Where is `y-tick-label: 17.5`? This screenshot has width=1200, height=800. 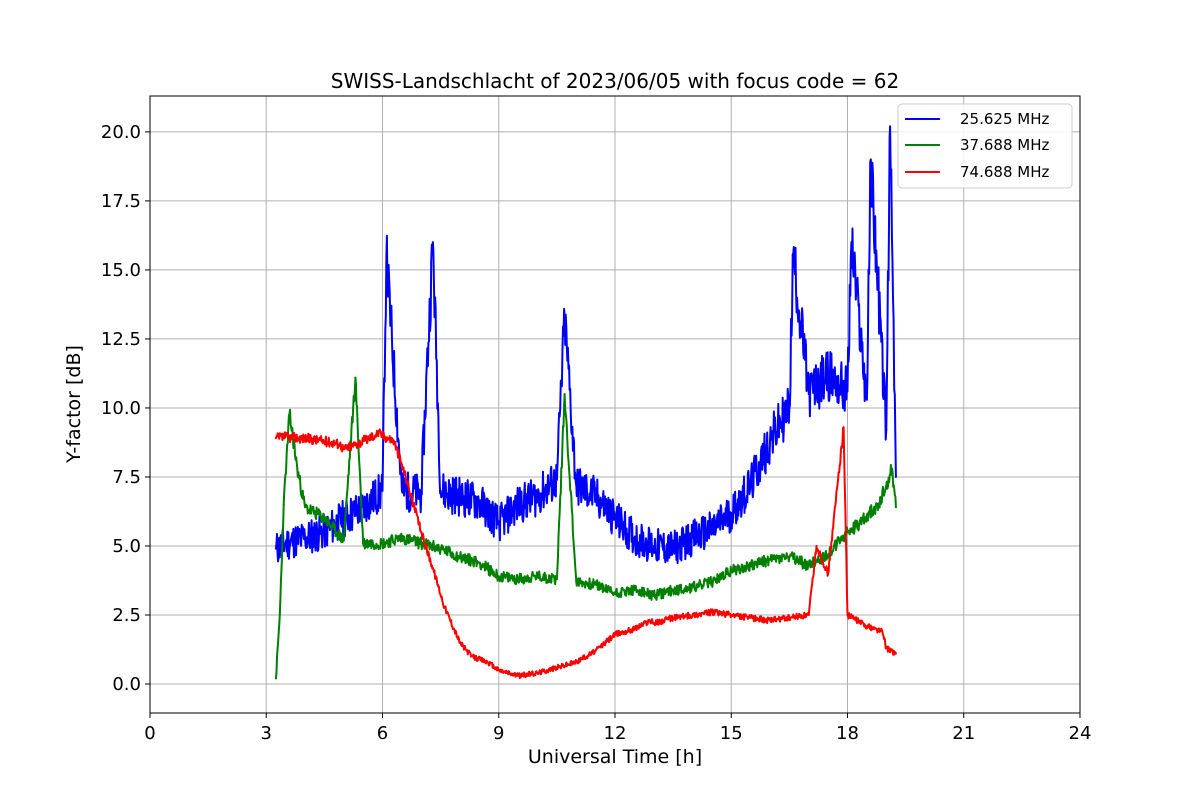 y-tick-label: 17.5 is located at coordinates (121, 201).